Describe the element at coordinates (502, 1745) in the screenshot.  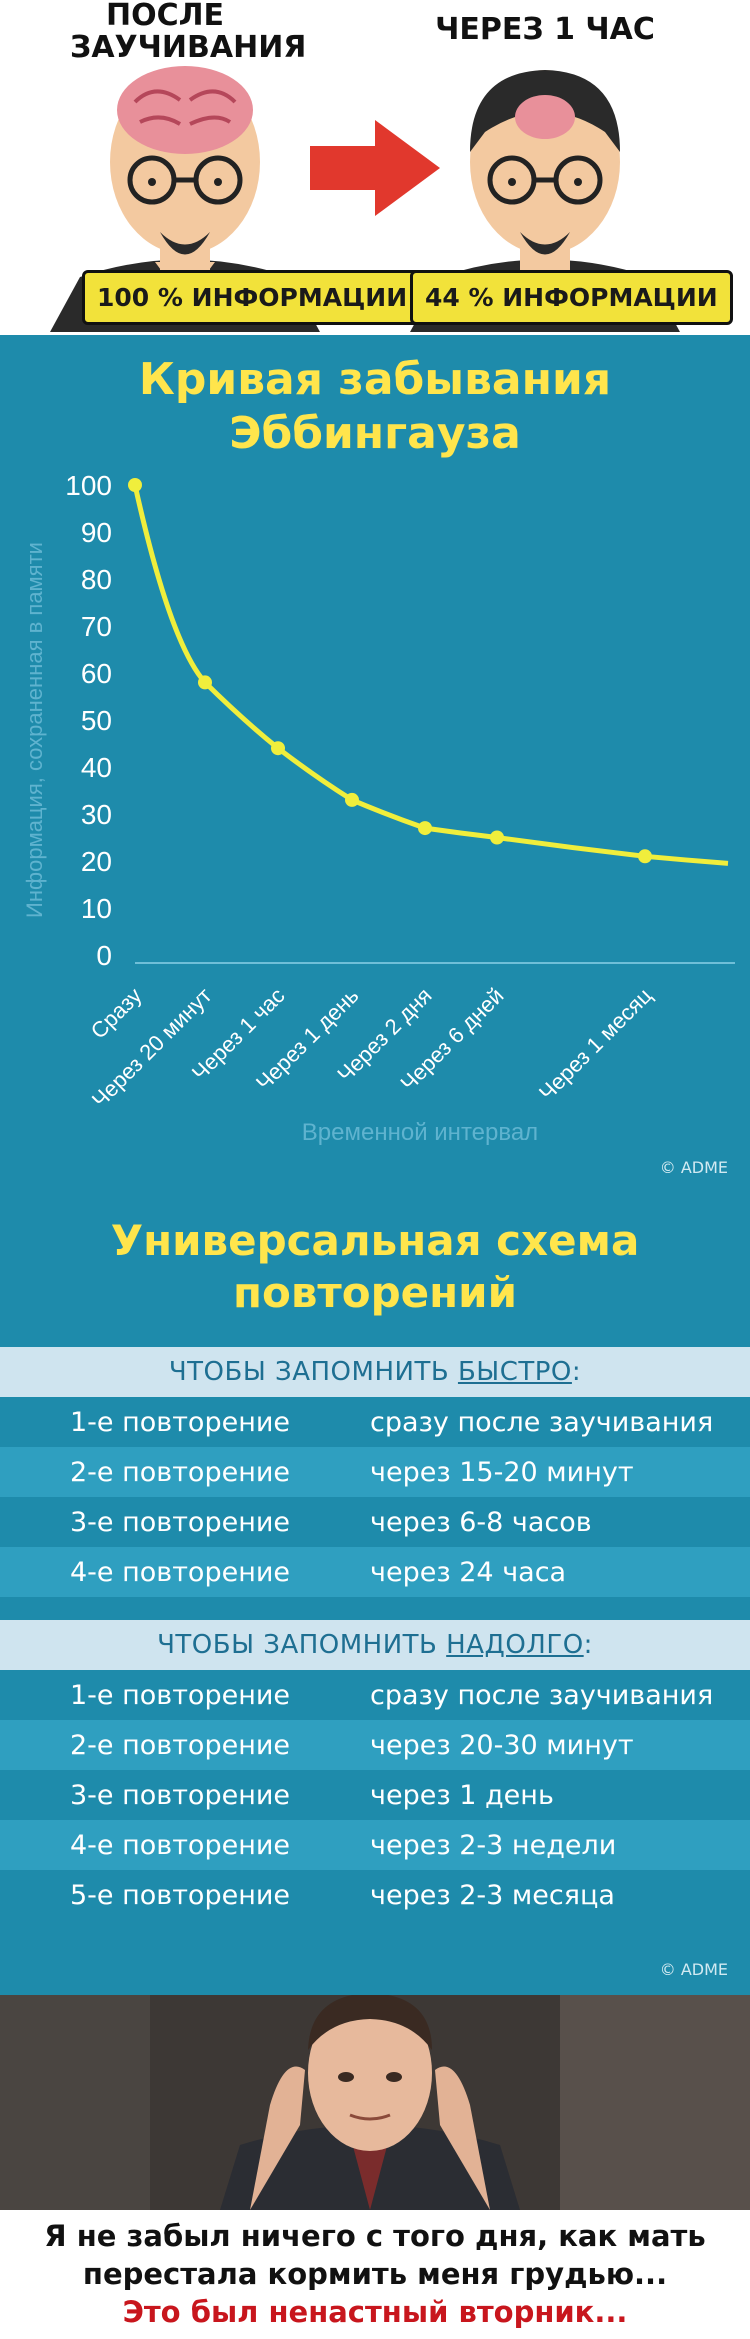
I see `repetition-time: через 20-30 минут` at that location.